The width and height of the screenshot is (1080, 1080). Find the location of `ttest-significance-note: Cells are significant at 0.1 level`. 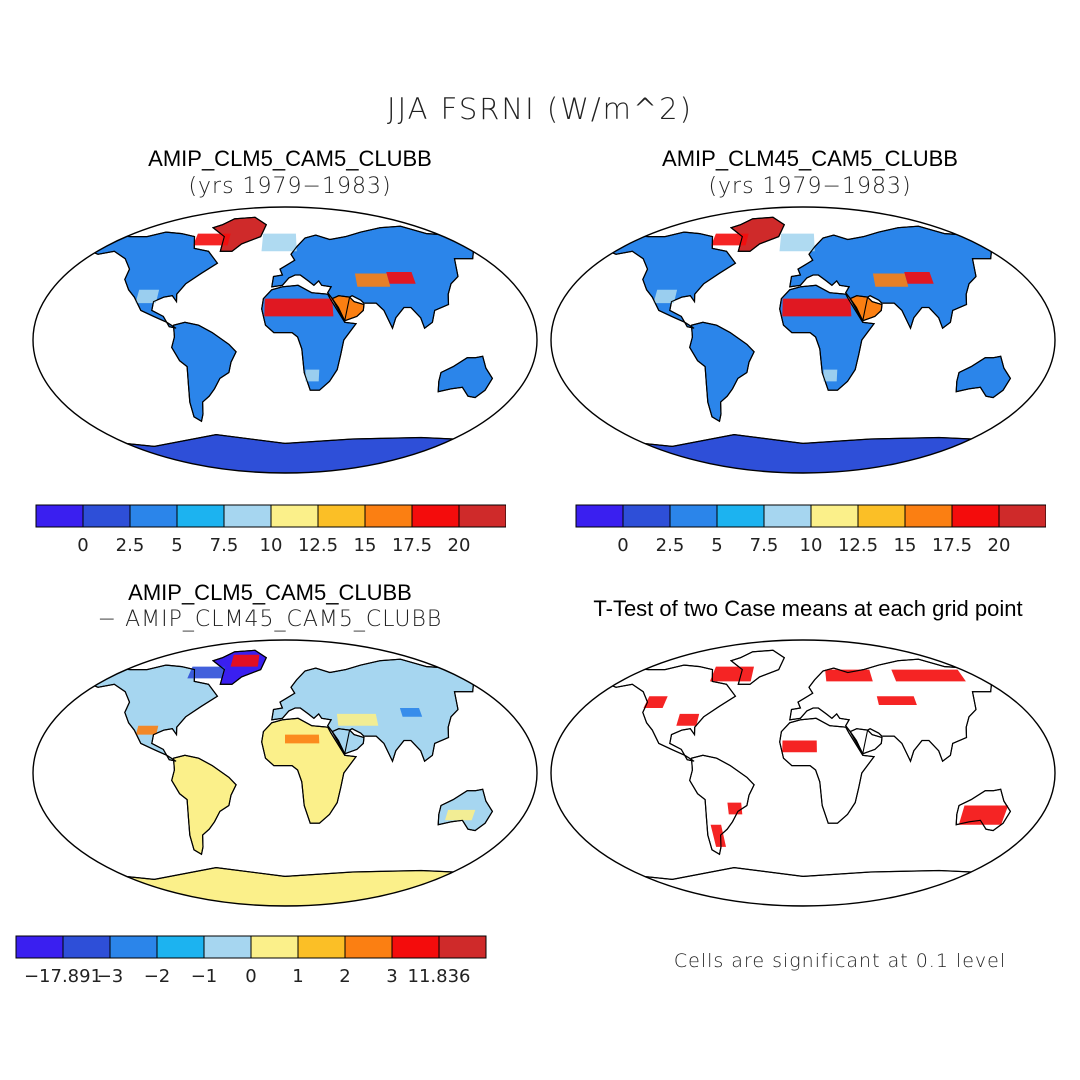

ttest-significance-note: Cells are significant at 0.1 level is located at coordinates (840, 961).